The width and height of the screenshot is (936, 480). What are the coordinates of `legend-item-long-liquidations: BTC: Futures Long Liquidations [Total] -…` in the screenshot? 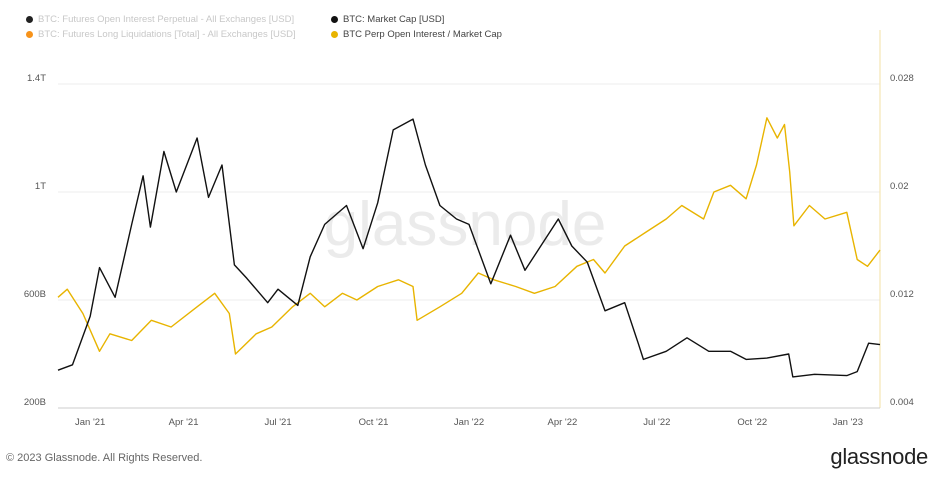 It's located at (178, 34).